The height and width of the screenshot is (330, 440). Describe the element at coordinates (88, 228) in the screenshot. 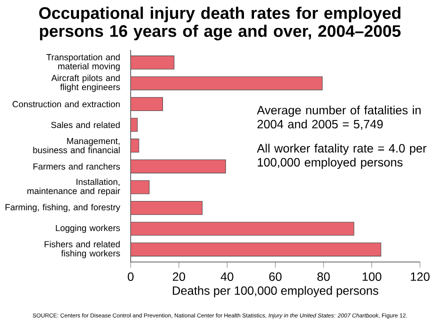

I see `y-tick-label: Logging workers` at that location.